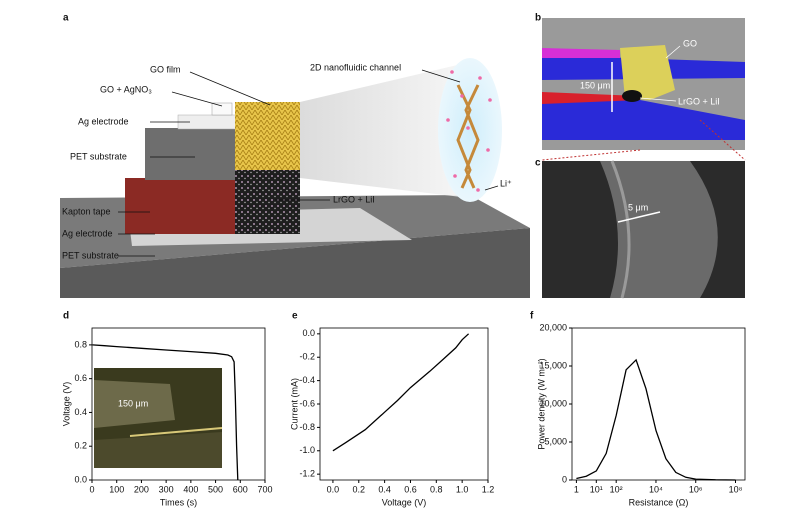 The height and width of the screenshot is (514, 800). What do you see at coordinates (190, 489) in the screenshot?
I see `x-tick-label: 400` at bounding box center [190, 489].